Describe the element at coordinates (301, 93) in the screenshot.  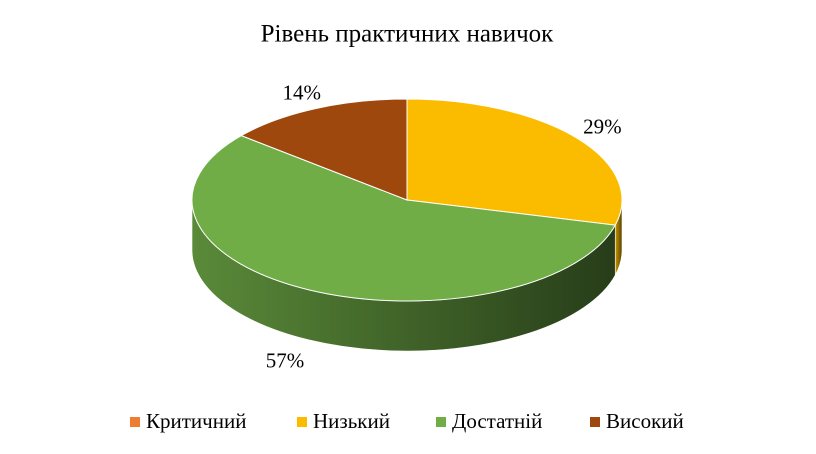
I see `data-label: 14%` at that location.